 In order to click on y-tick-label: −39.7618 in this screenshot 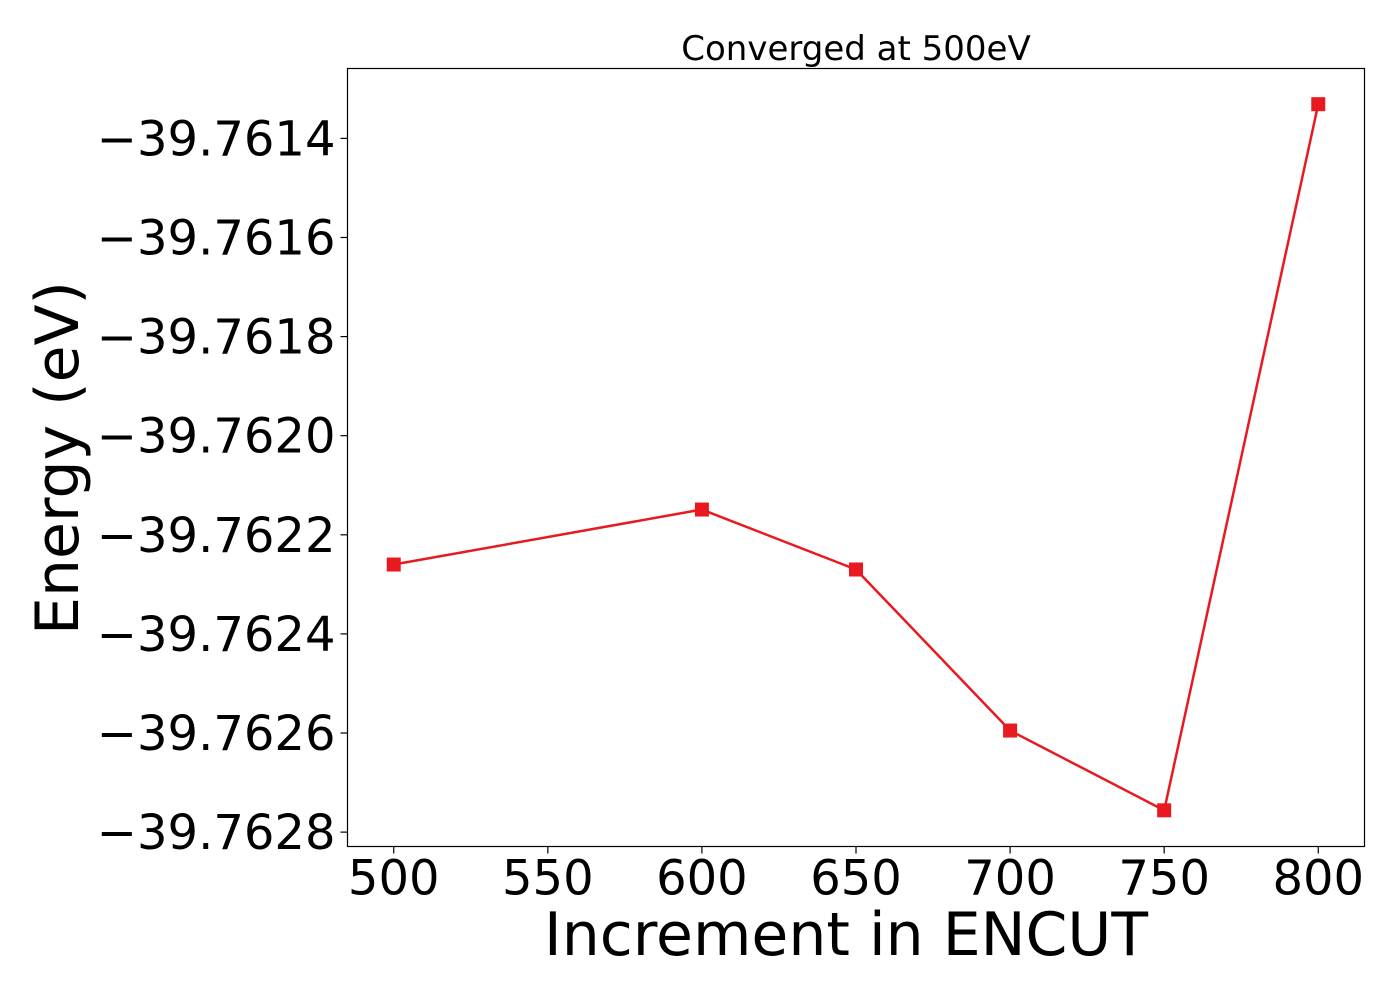, I will do `click(216, 338)`.